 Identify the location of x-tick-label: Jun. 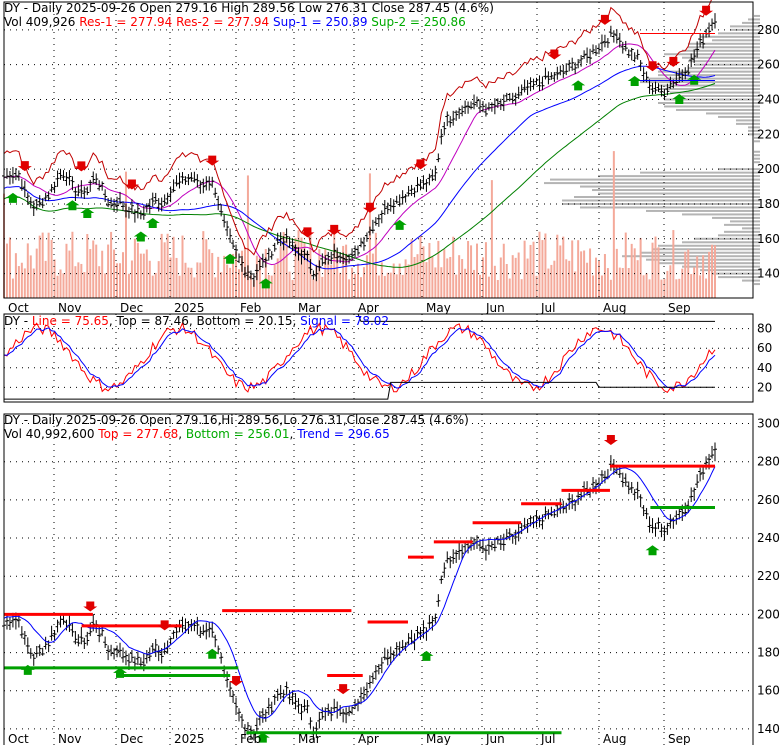
(495, 738).